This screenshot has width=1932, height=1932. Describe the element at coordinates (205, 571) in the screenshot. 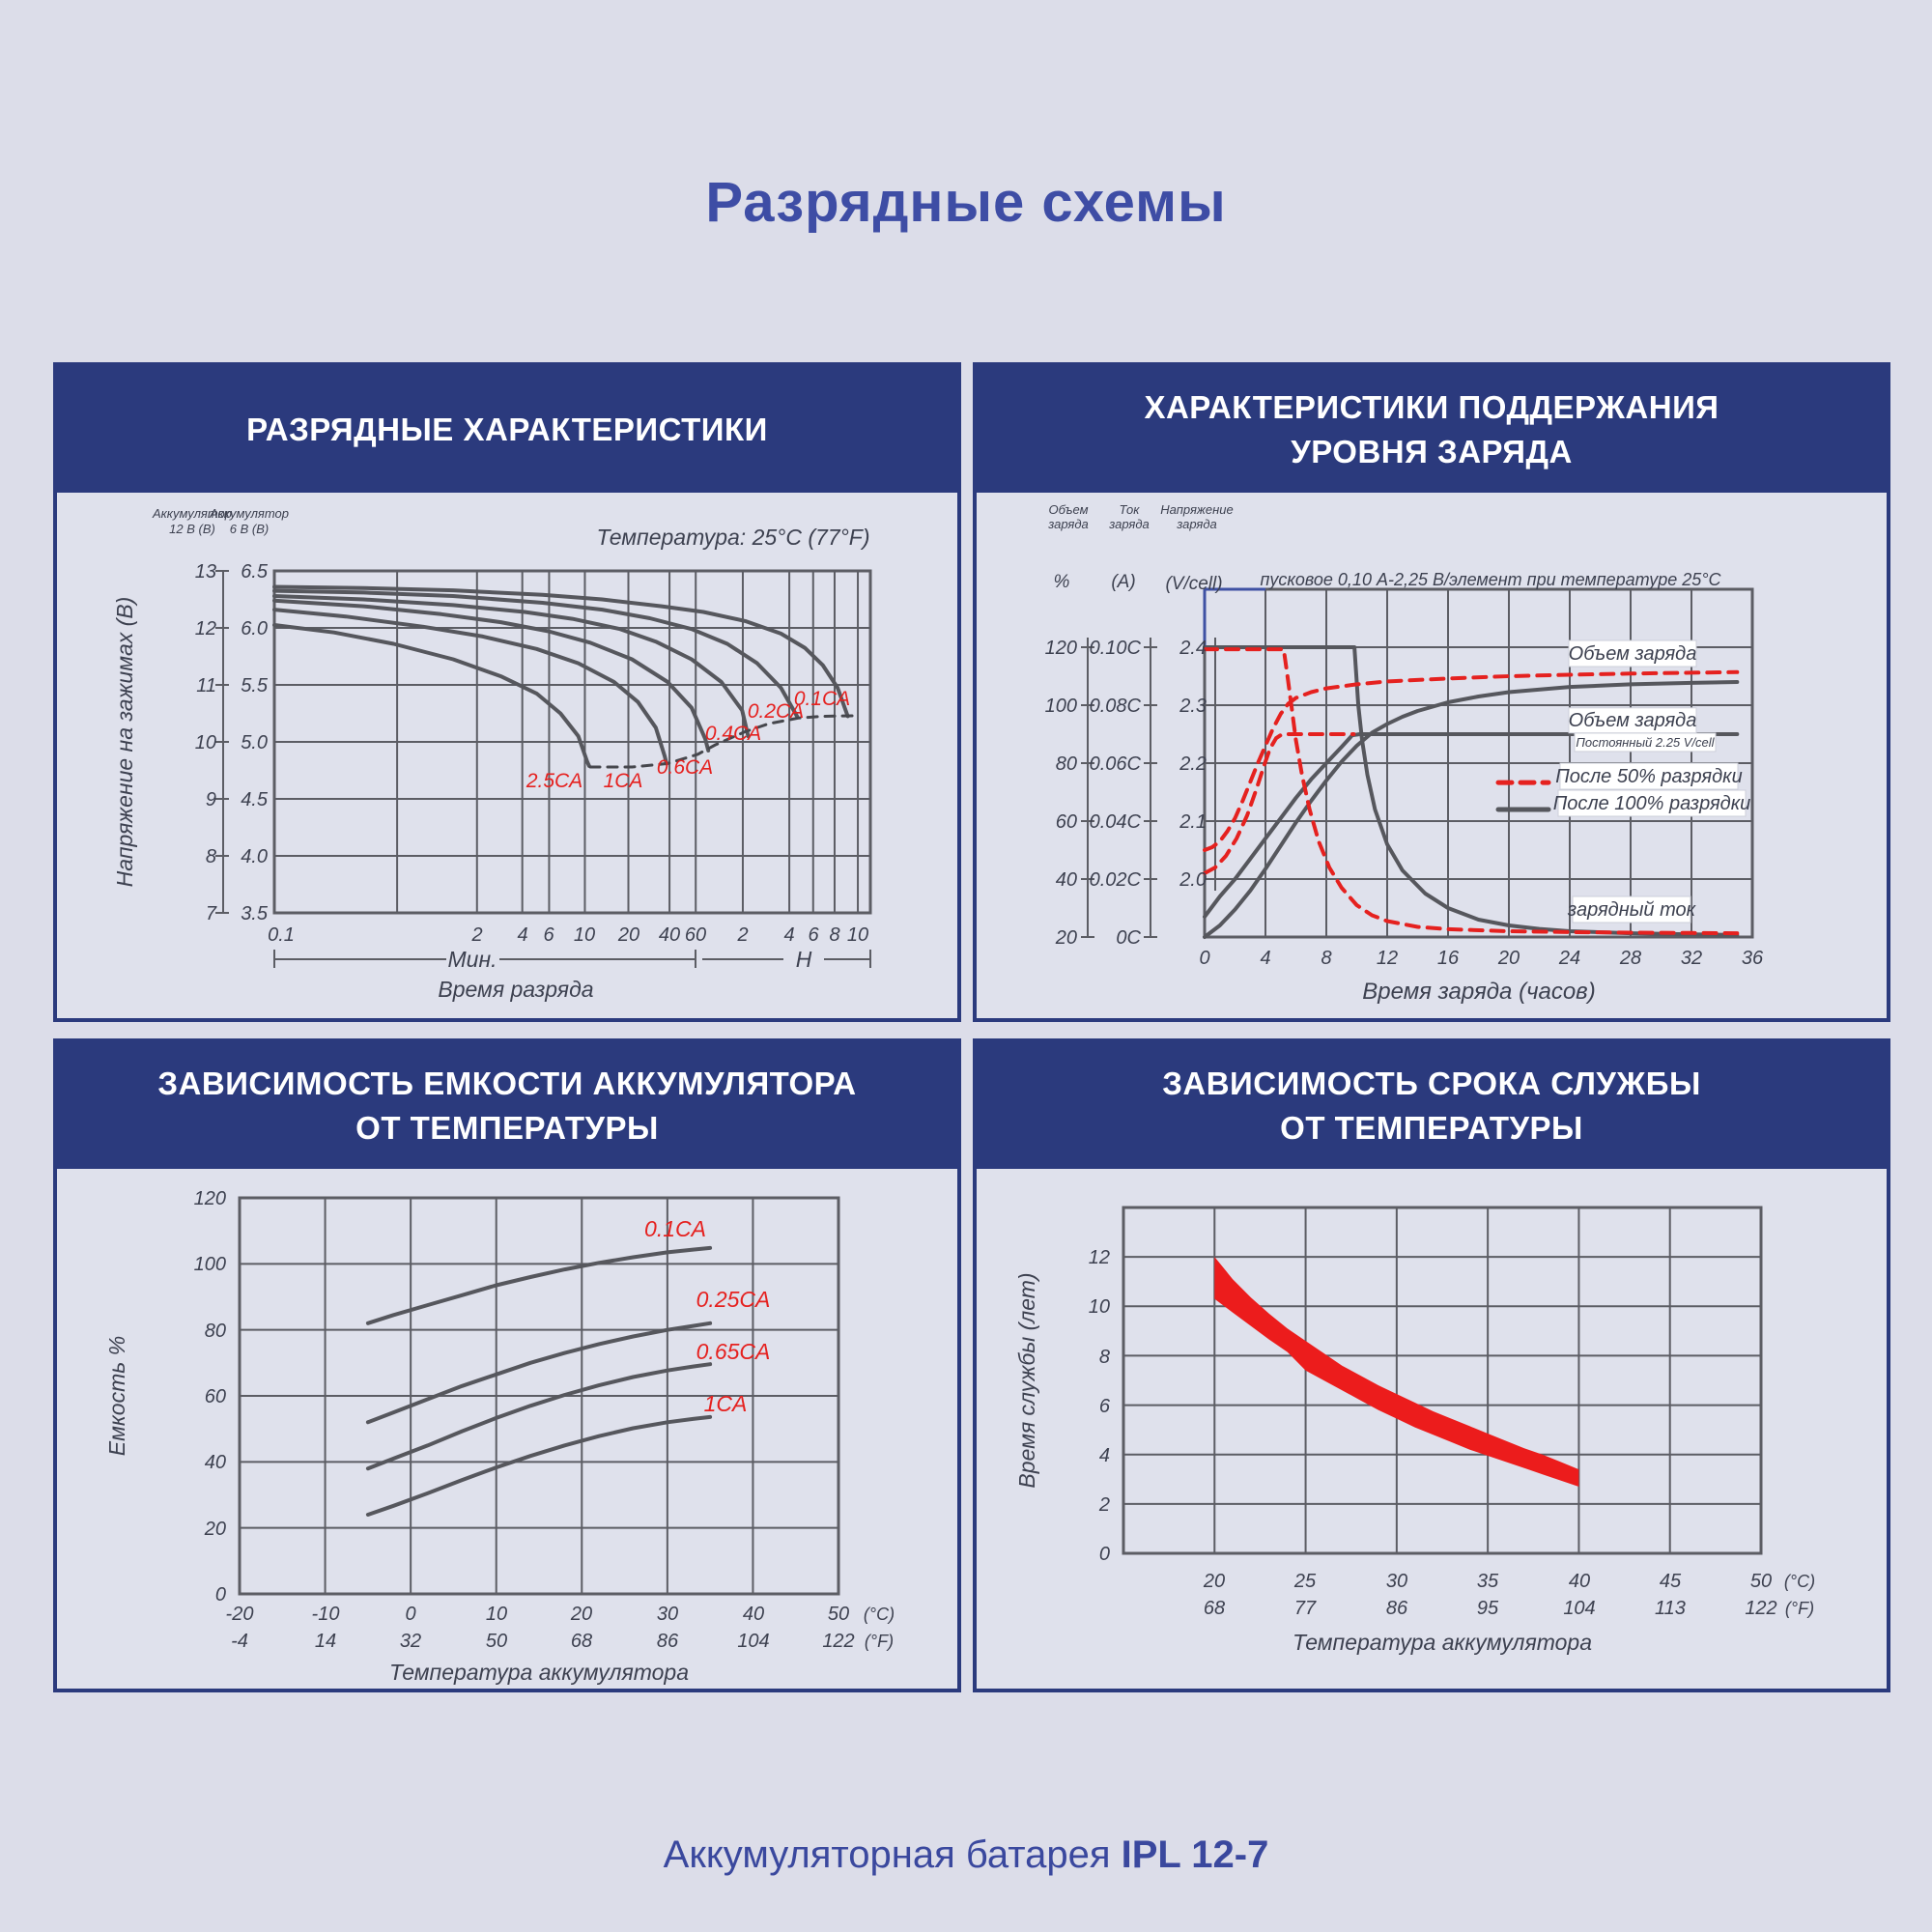

I see `svg-text: 13` at that location.